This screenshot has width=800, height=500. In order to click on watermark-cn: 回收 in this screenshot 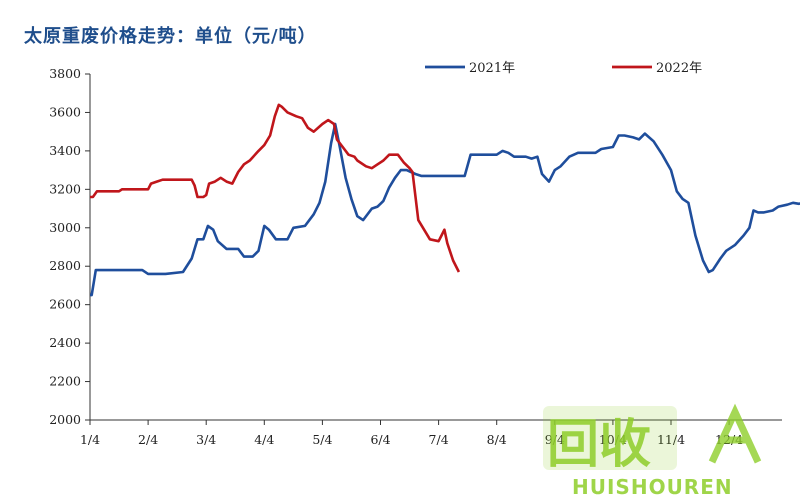, I will do `click(599, 445)`.